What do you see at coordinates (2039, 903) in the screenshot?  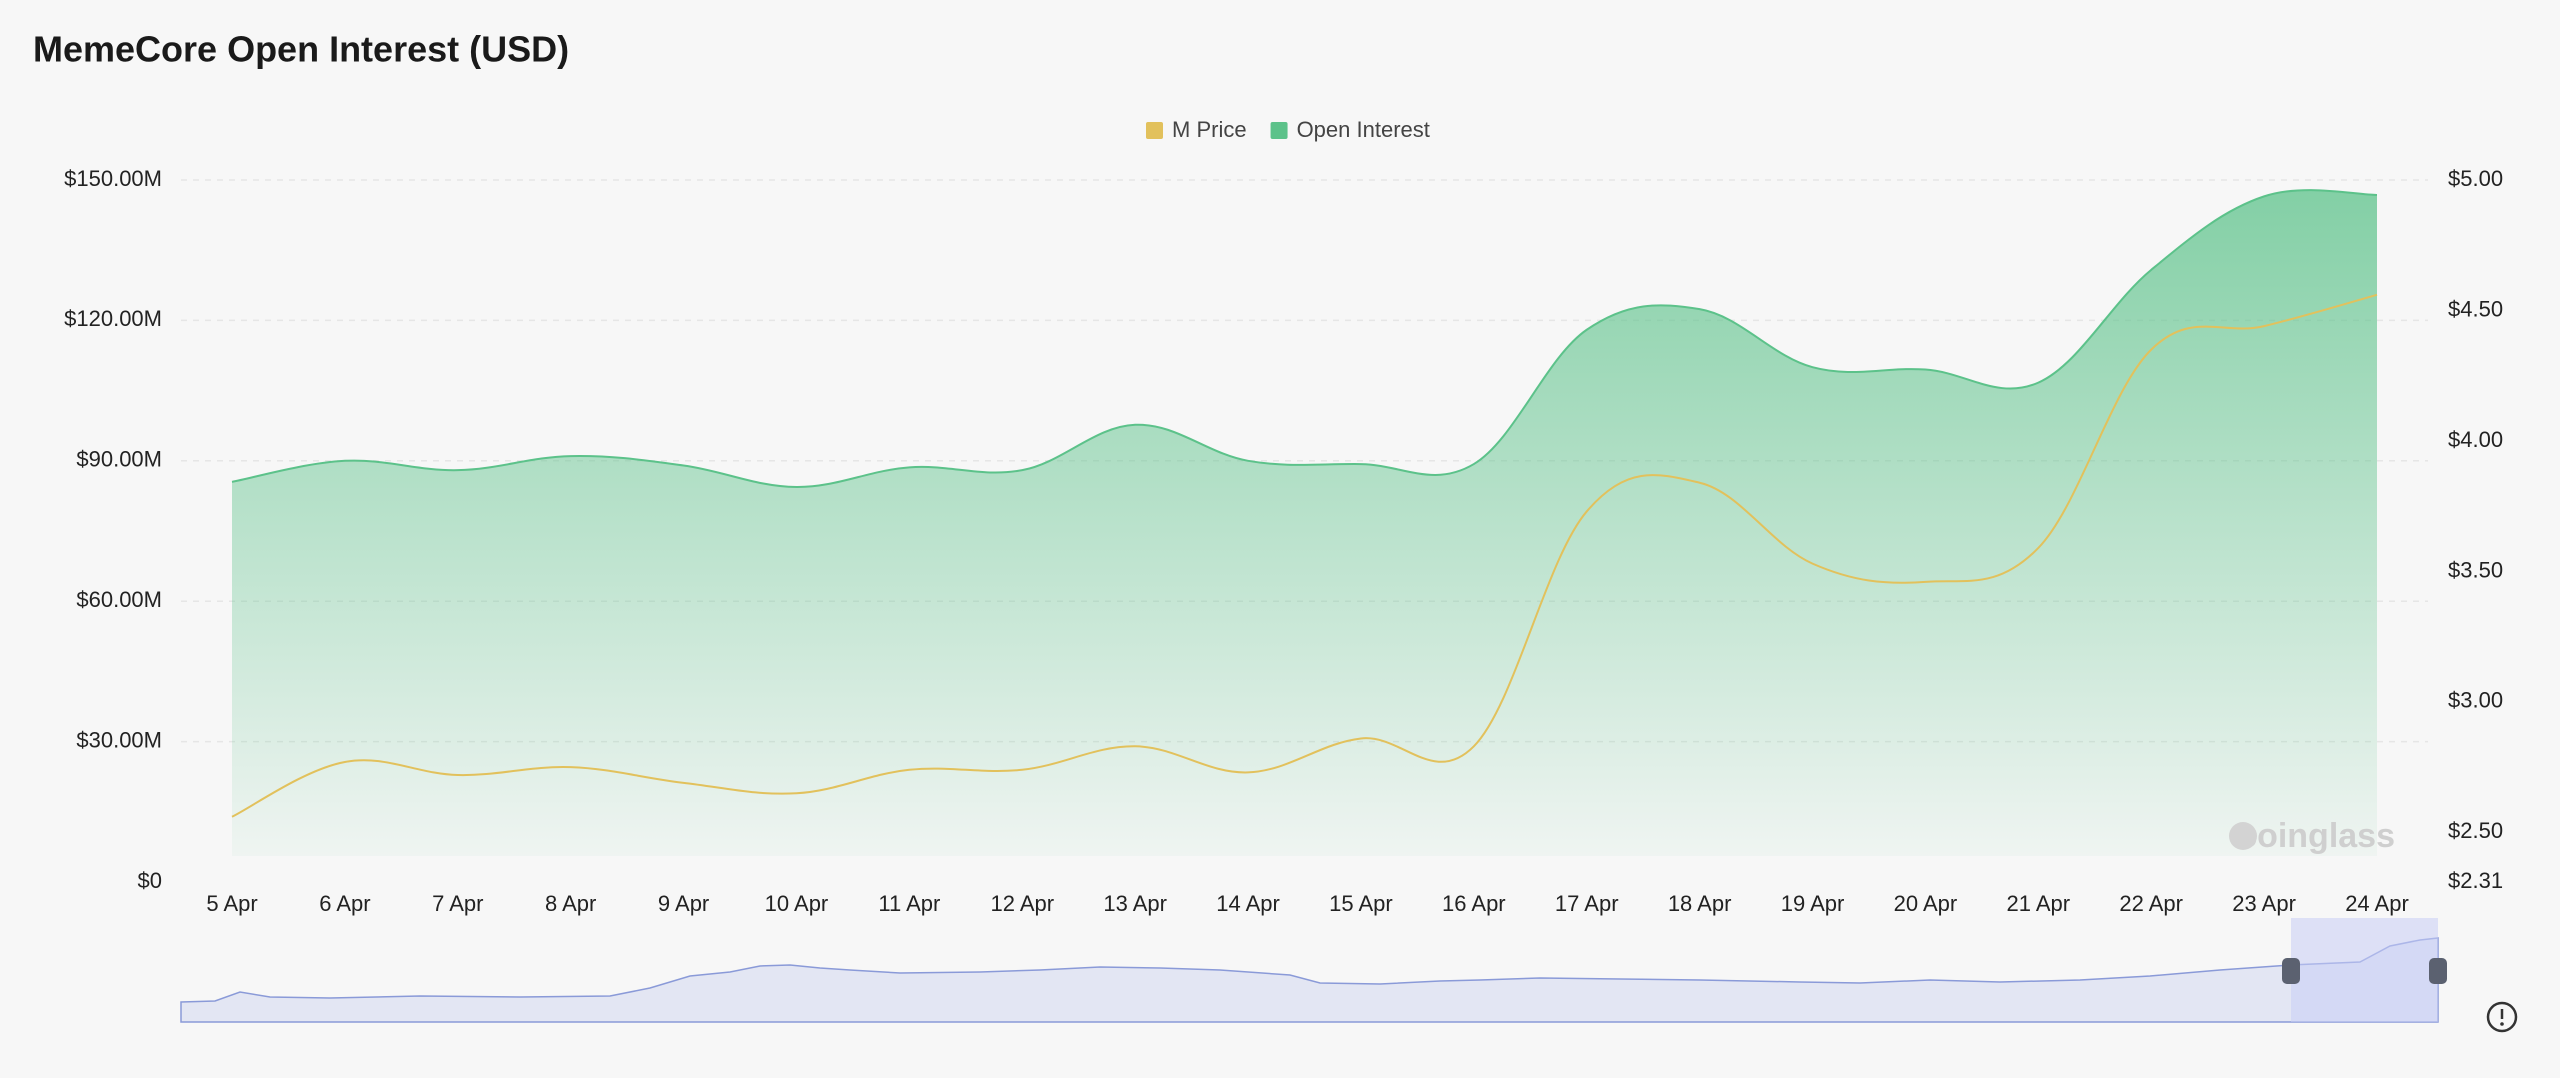 I see `x-tick-label: 21 Apr` at bounding box center [2039, 903].